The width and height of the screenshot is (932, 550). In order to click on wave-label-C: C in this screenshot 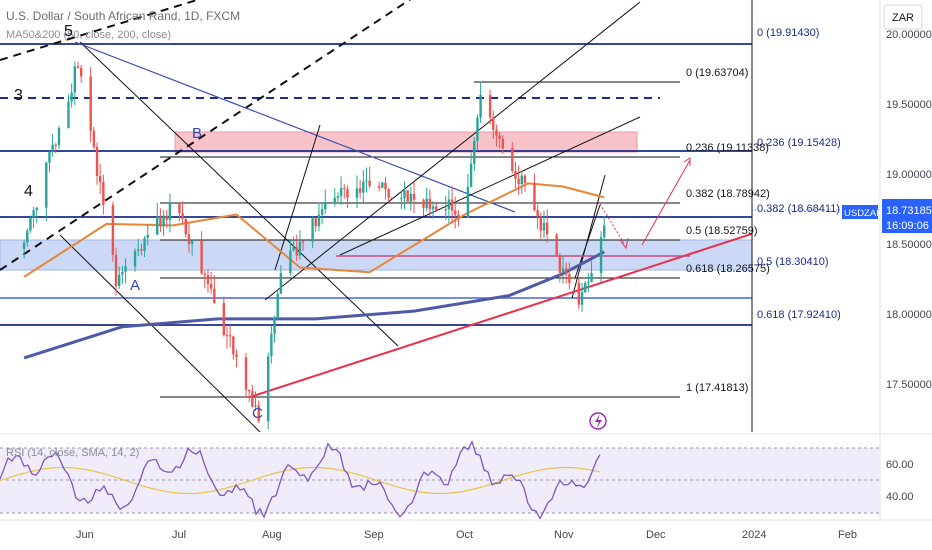, I will do `click(257, 413)`.